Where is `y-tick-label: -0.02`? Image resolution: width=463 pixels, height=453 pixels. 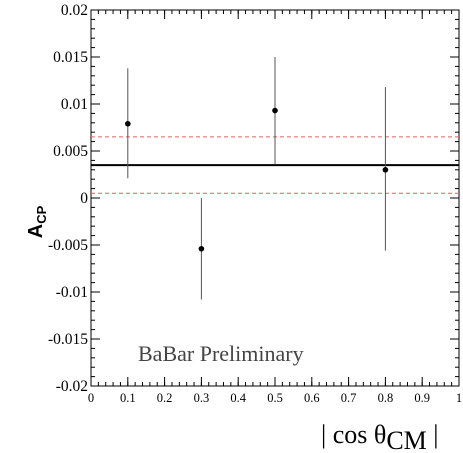 y-tick-label: -0.02 is located at coordinates (72, 386).